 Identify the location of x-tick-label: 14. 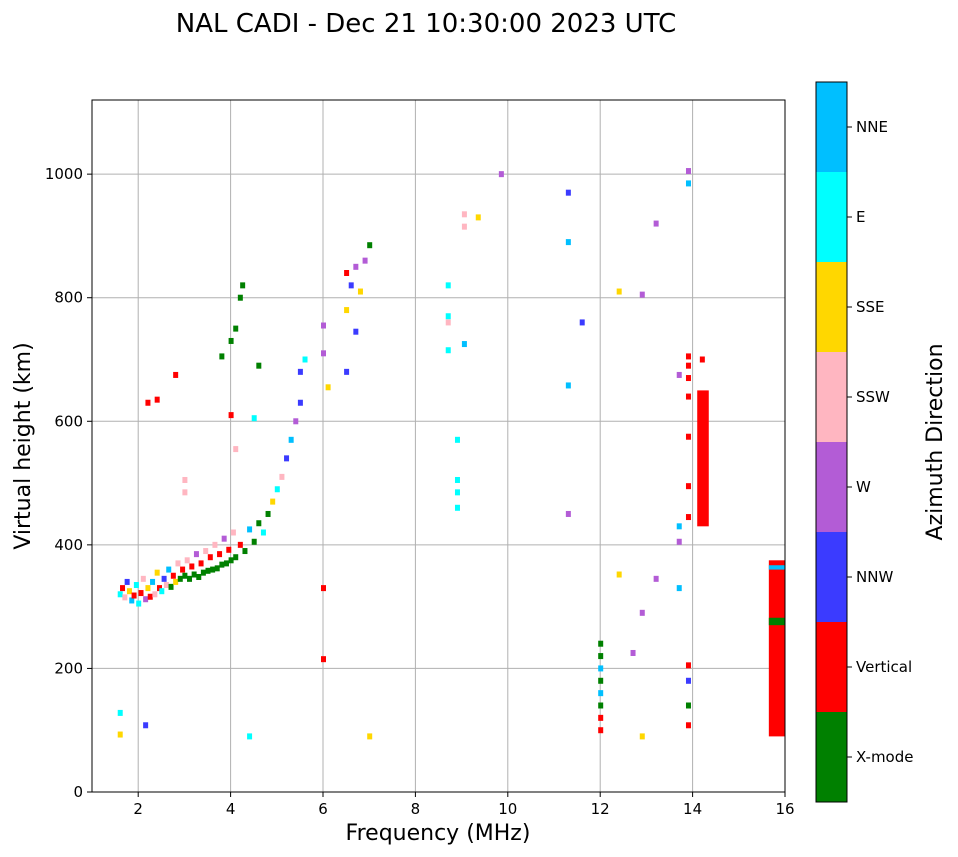
(692, 809).